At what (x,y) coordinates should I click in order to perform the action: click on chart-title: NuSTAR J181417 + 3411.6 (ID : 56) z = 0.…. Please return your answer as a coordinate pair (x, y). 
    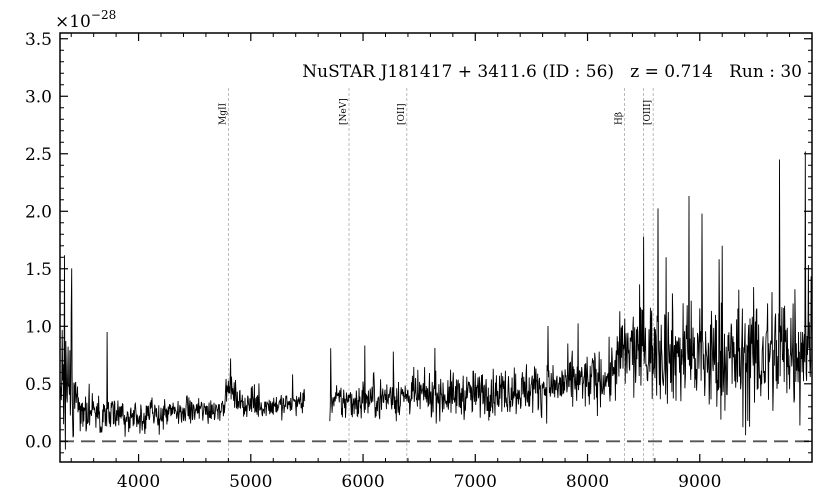
    Looking at the image, I should click on (552, 72).